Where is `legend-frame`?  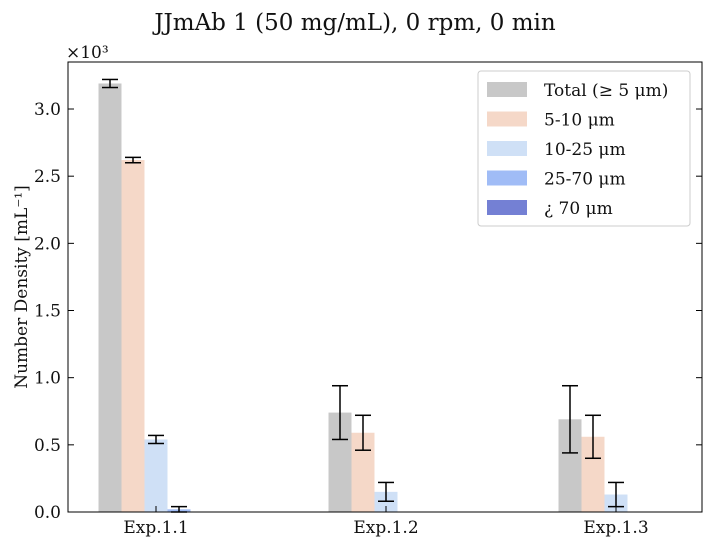
legend-frame is located at coordinates (584, 148).